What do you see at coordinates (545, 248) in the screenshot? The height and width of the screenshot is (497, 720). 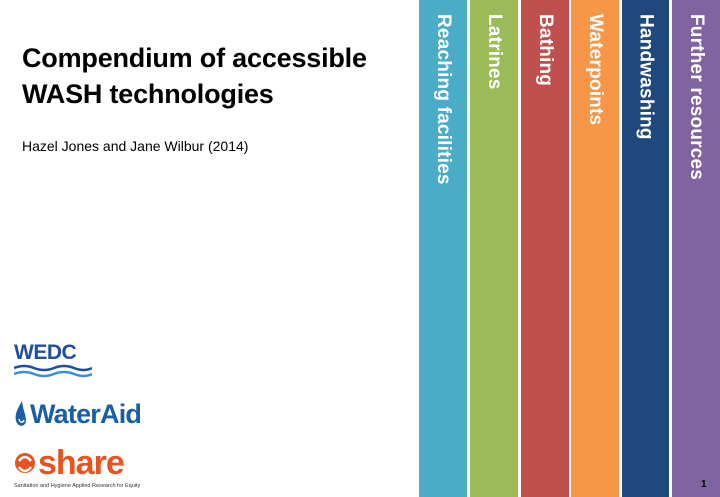 I see `tab-bathing: Bathing` at bounding box center [545, 248].